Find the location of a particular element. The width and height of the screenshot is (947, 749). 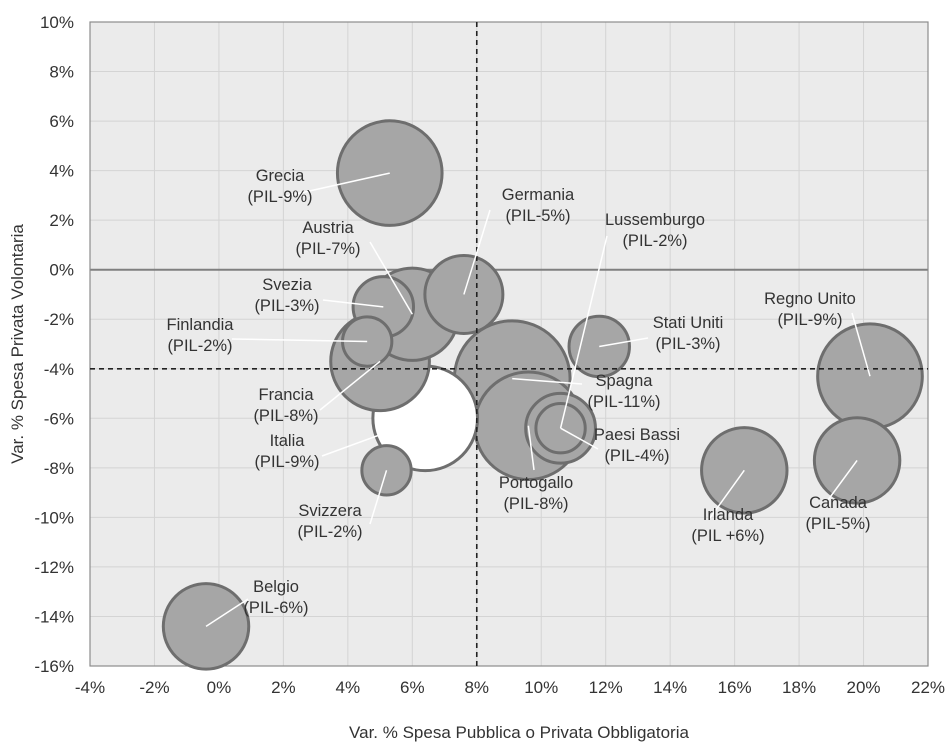

x-tick-label: -2% is located at coordinates (154, 687).